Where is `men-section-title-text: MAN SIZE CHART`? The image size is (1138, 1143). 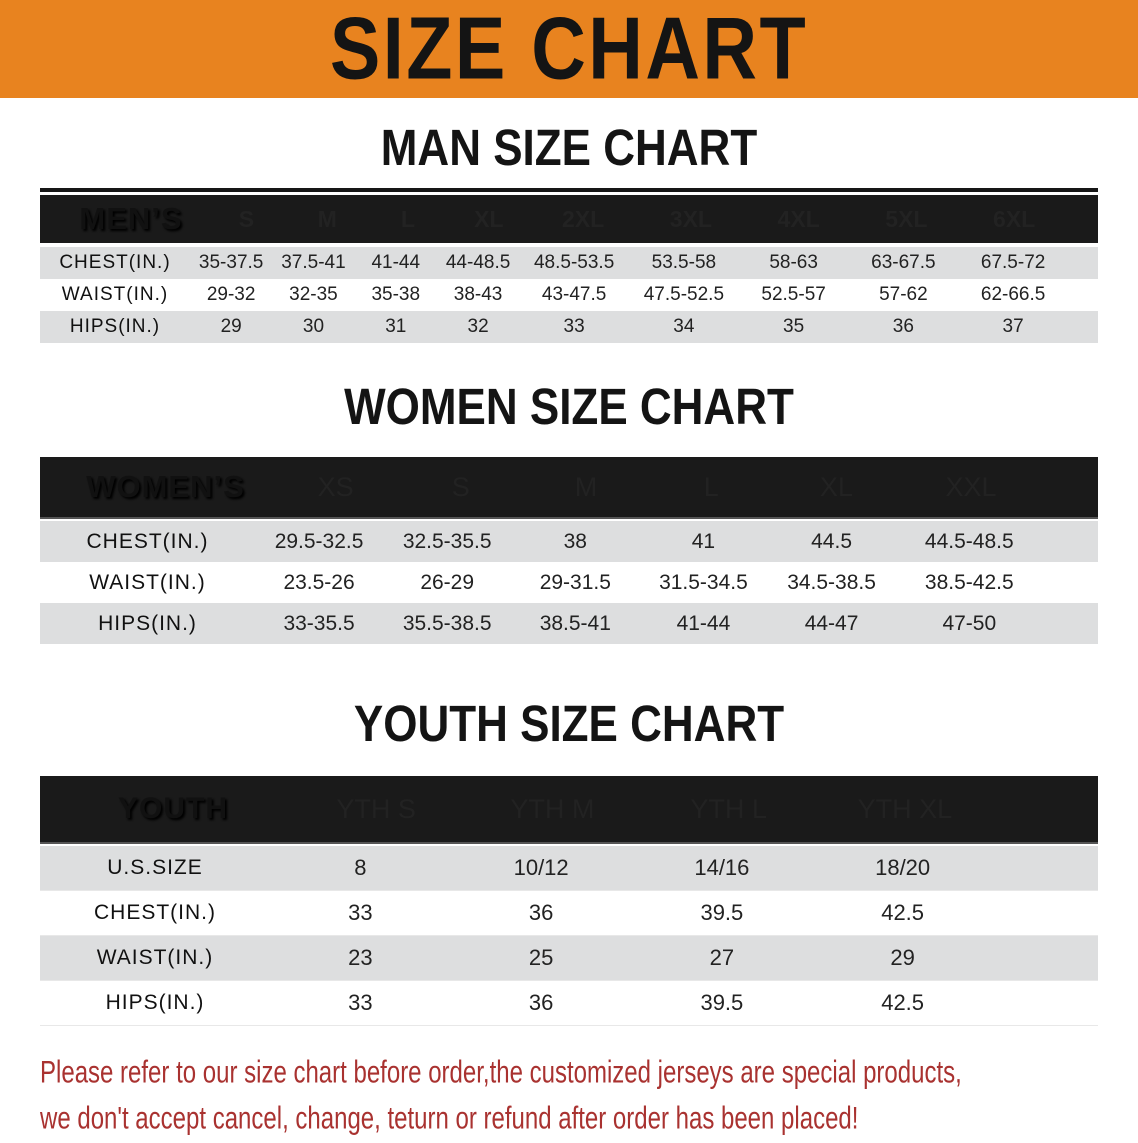 men-section-title-text: MAN SIZE CHART is located at coordinates (569, 148).